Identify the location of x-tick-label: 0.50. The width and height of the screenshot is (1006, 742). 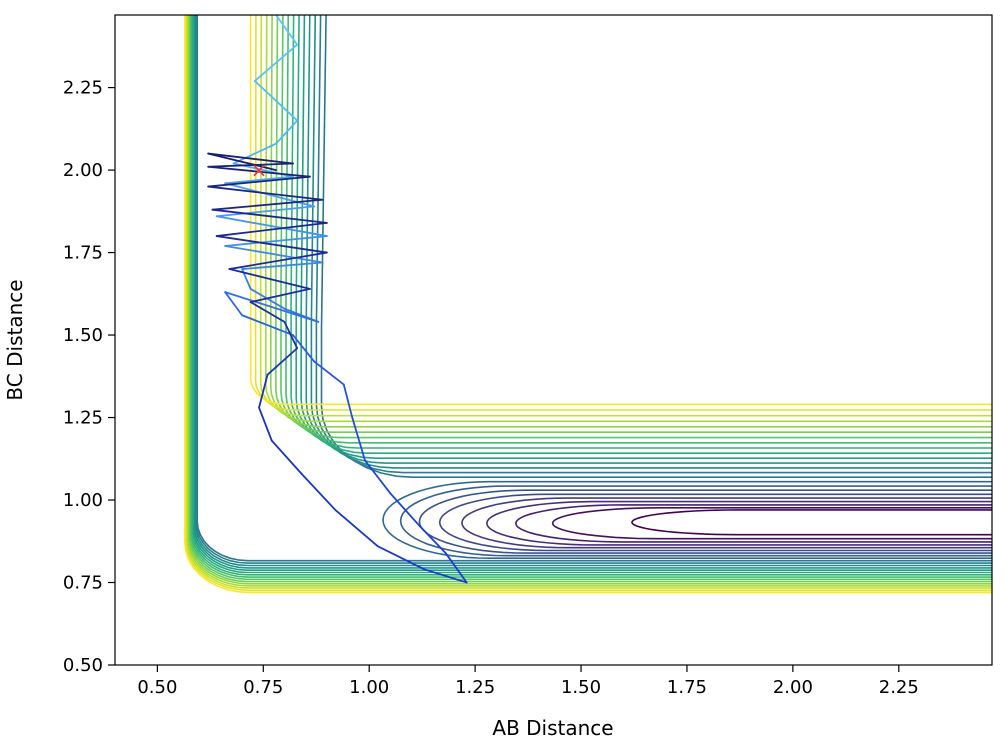
(157, 687).